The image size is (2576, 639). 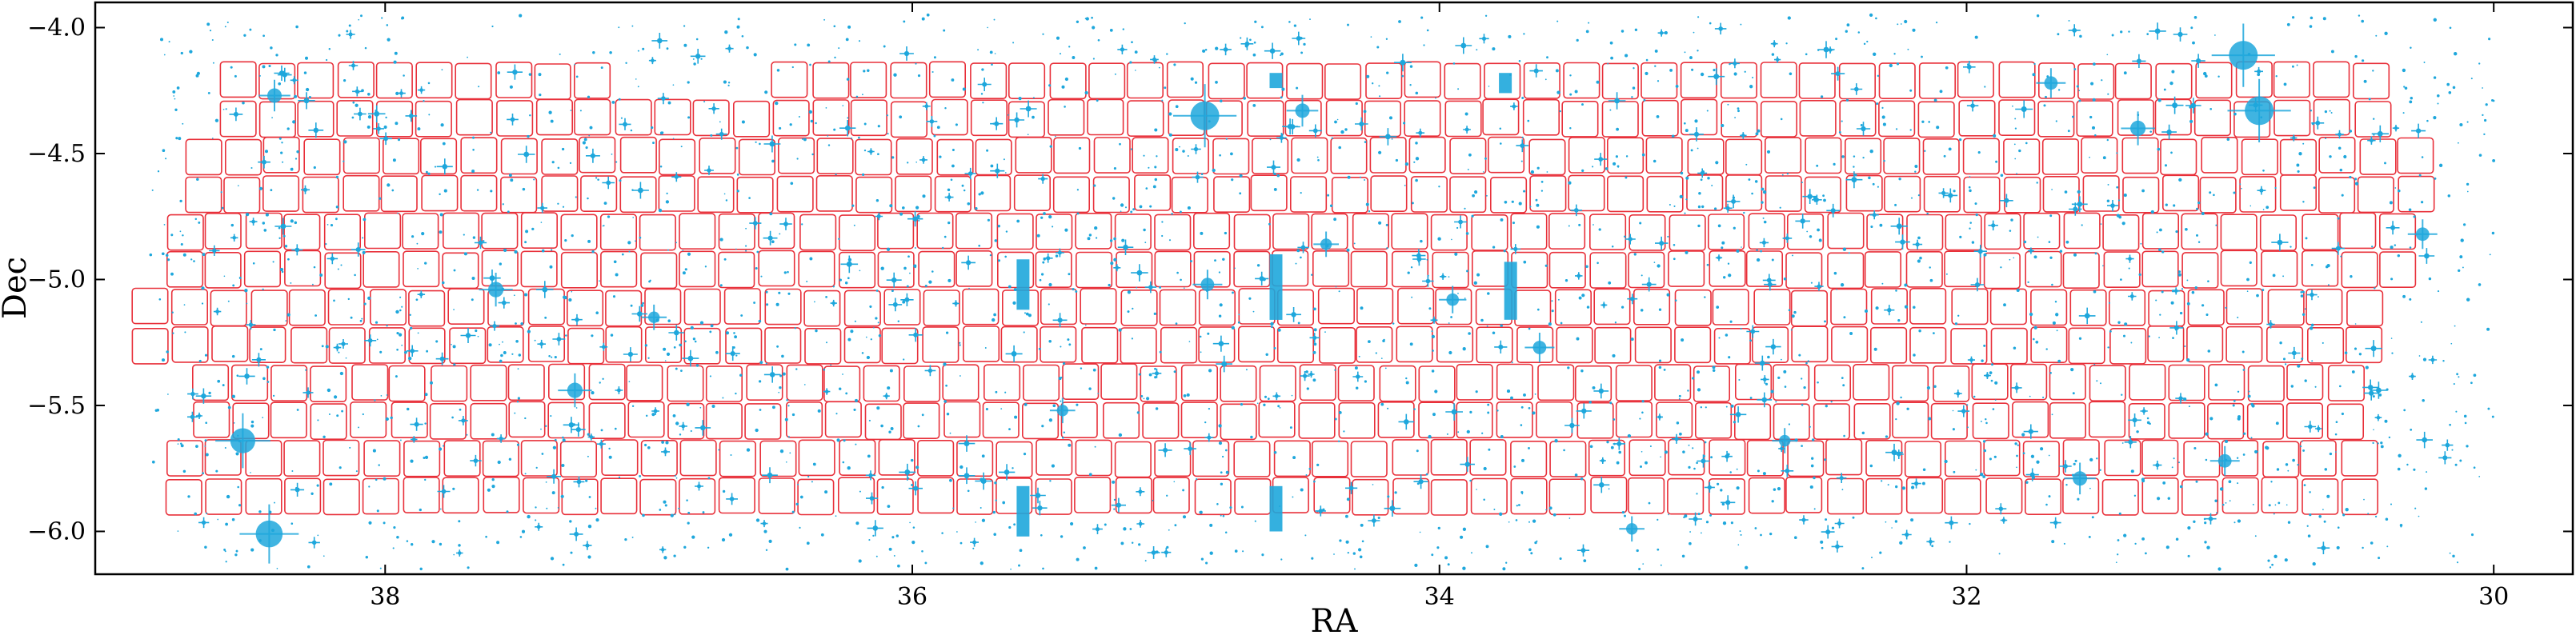 I want to click on bright-source, so click(x=2051, y=83).